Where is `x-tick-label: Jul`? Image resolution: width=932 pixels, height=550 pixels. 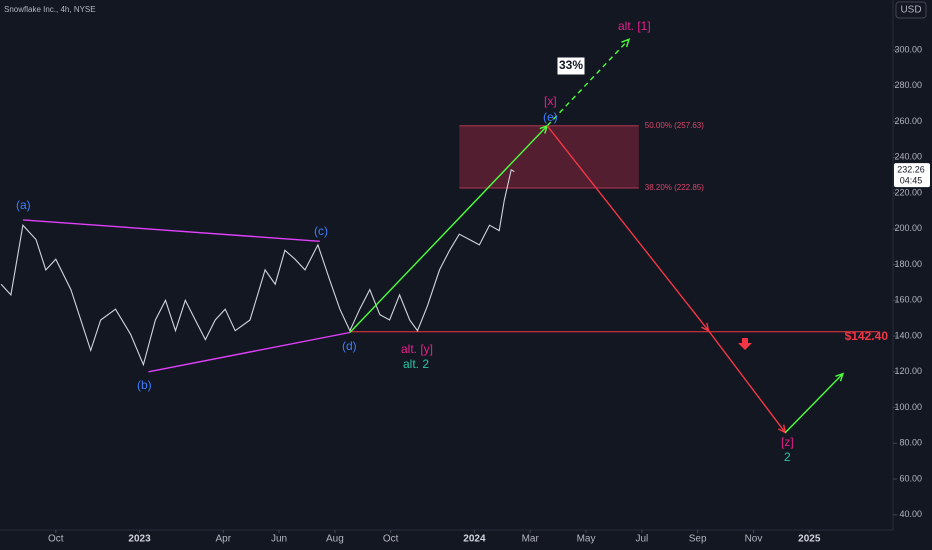
x-tick-label: Jul is located at coordinates (641, 539).